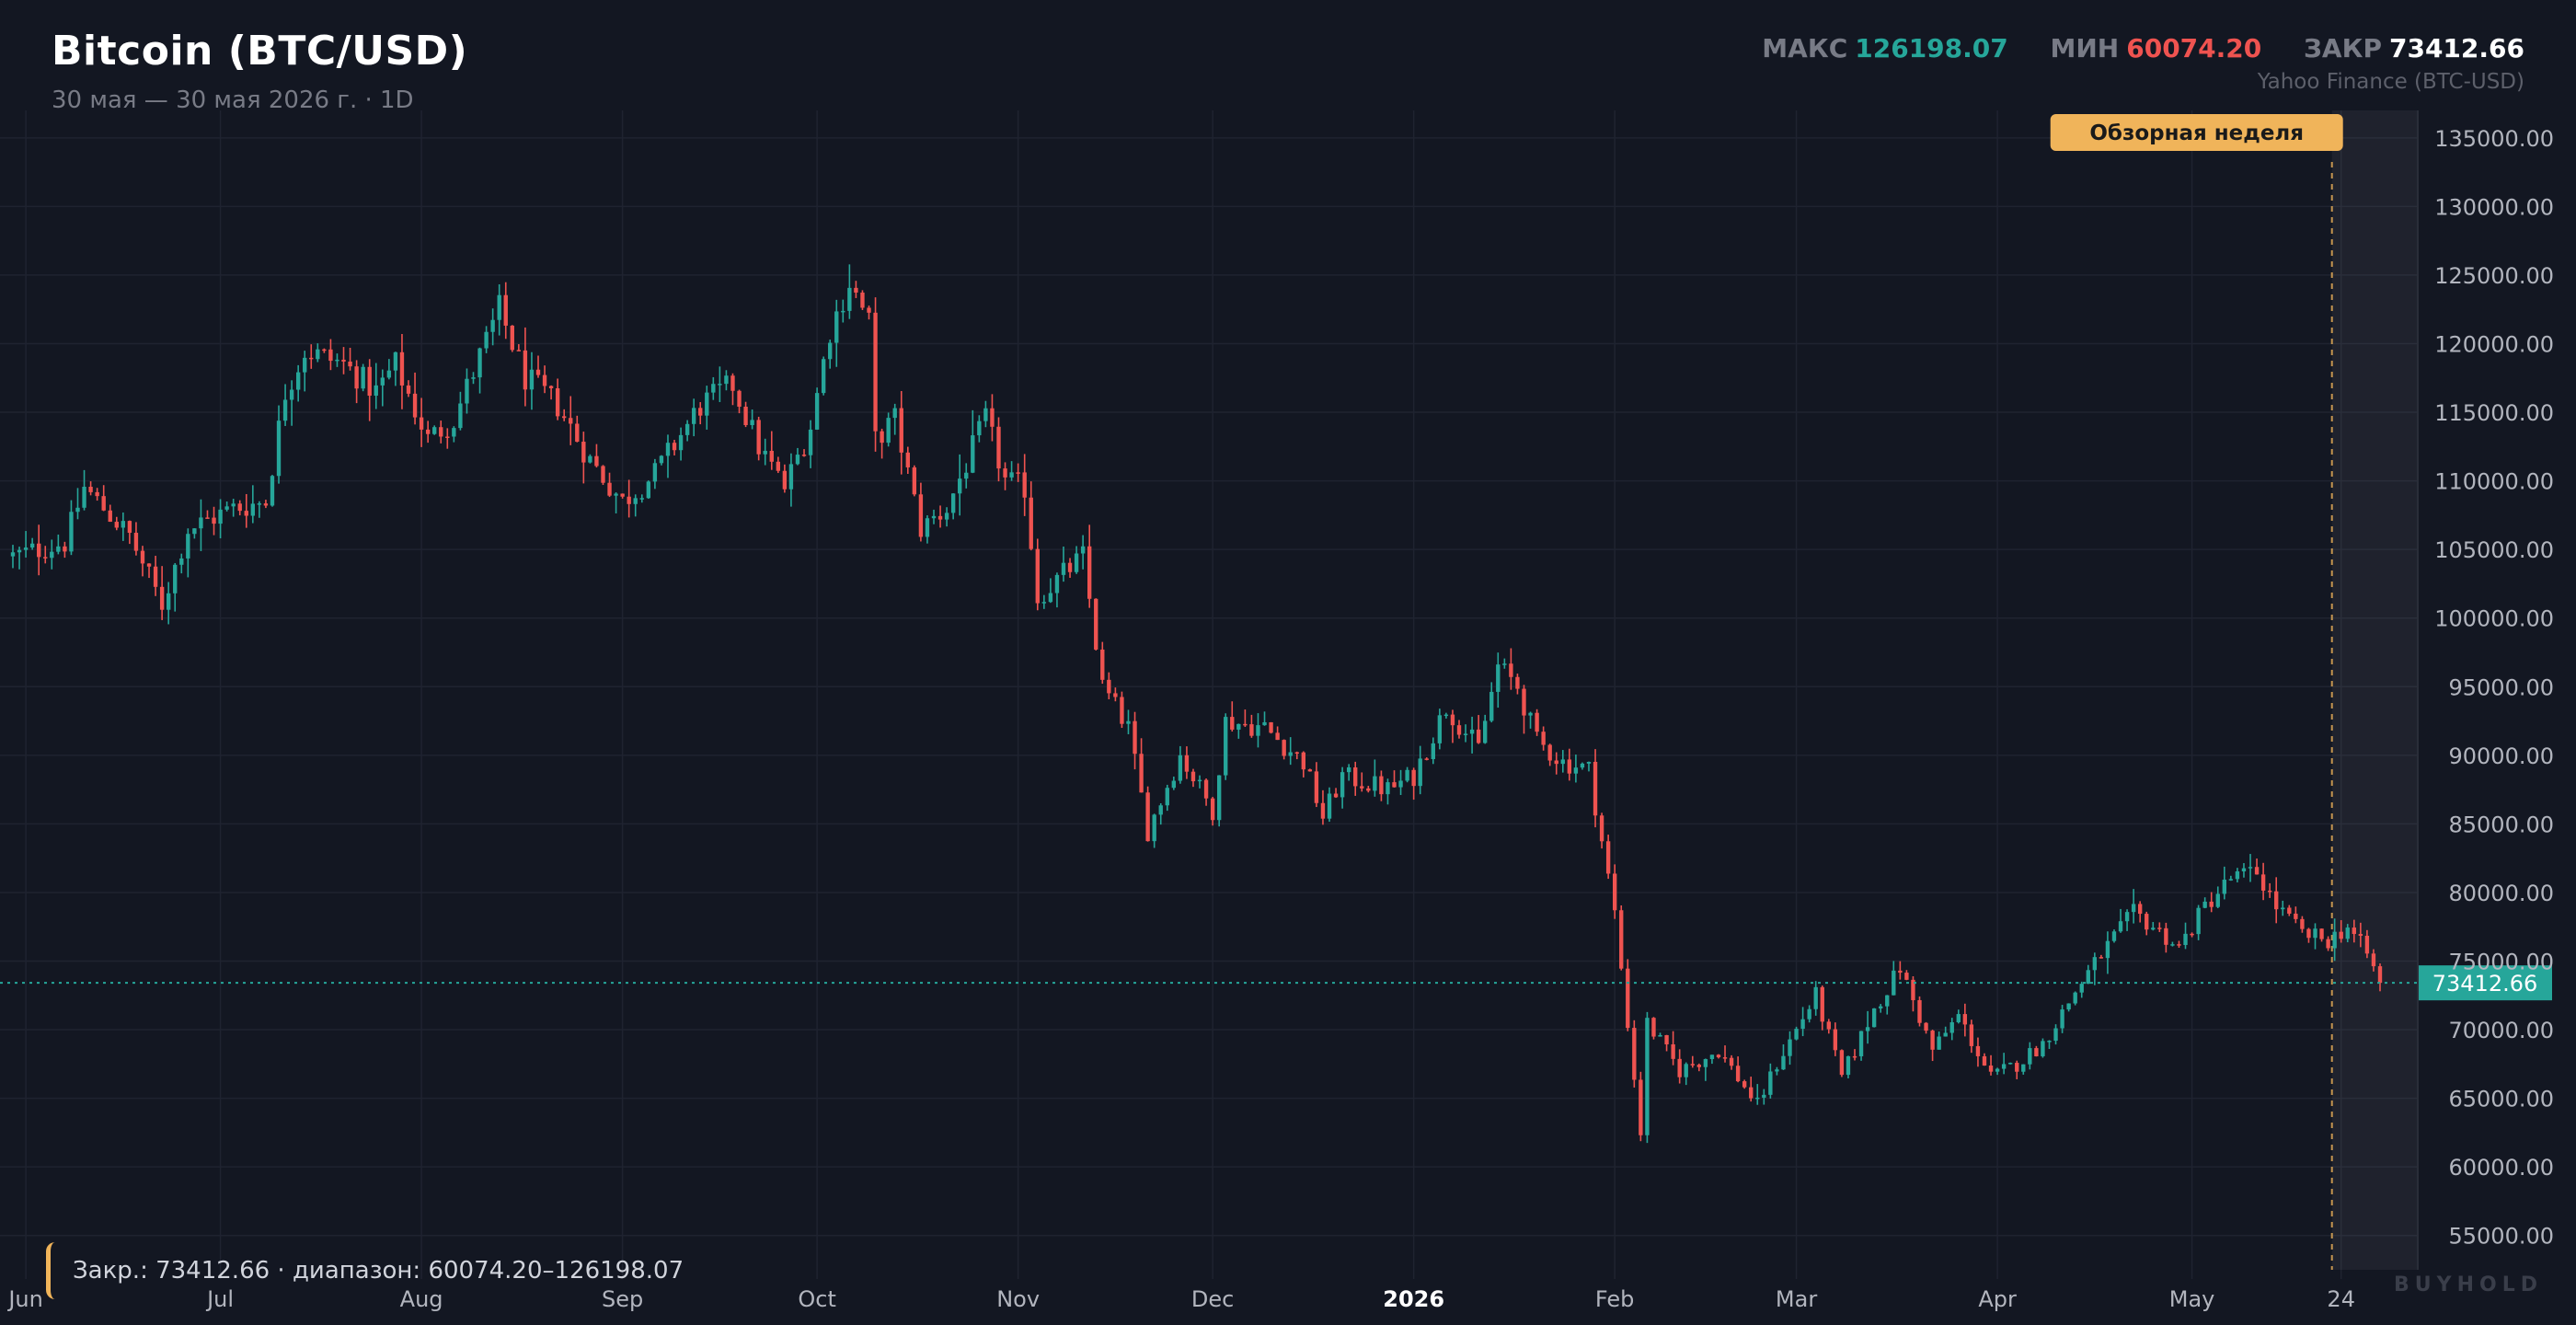 Image resolution: width=2576 pixels, height=1325 pixels. Describe the element at coordinates (219, 1299) in the screenshot. I see `x-tick-label: Jul` at that location.